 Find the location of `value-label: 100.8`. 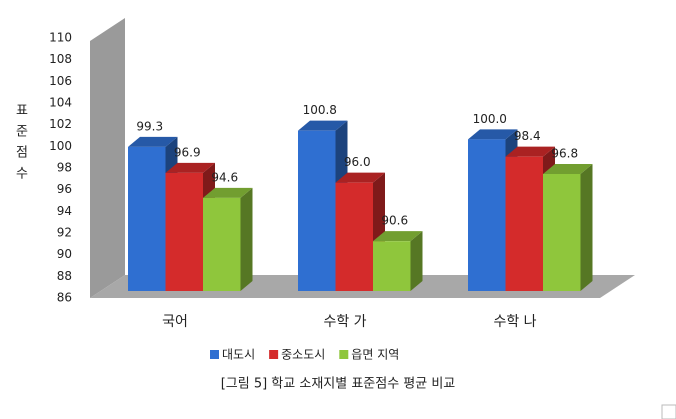

value-label: 100.8 is located at coordinates (320, 110).